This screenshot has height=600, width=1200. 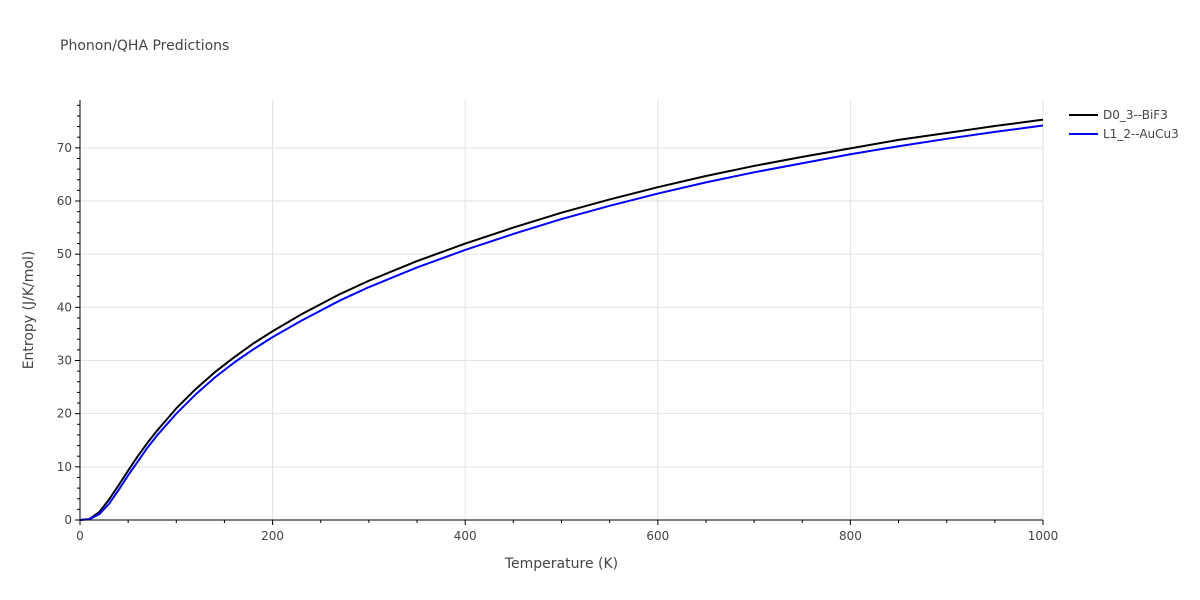 What do you see at coordinates (64, 361) in the screenshot?
I see `y-tick-label: 30` at bounding box center [64, 361].